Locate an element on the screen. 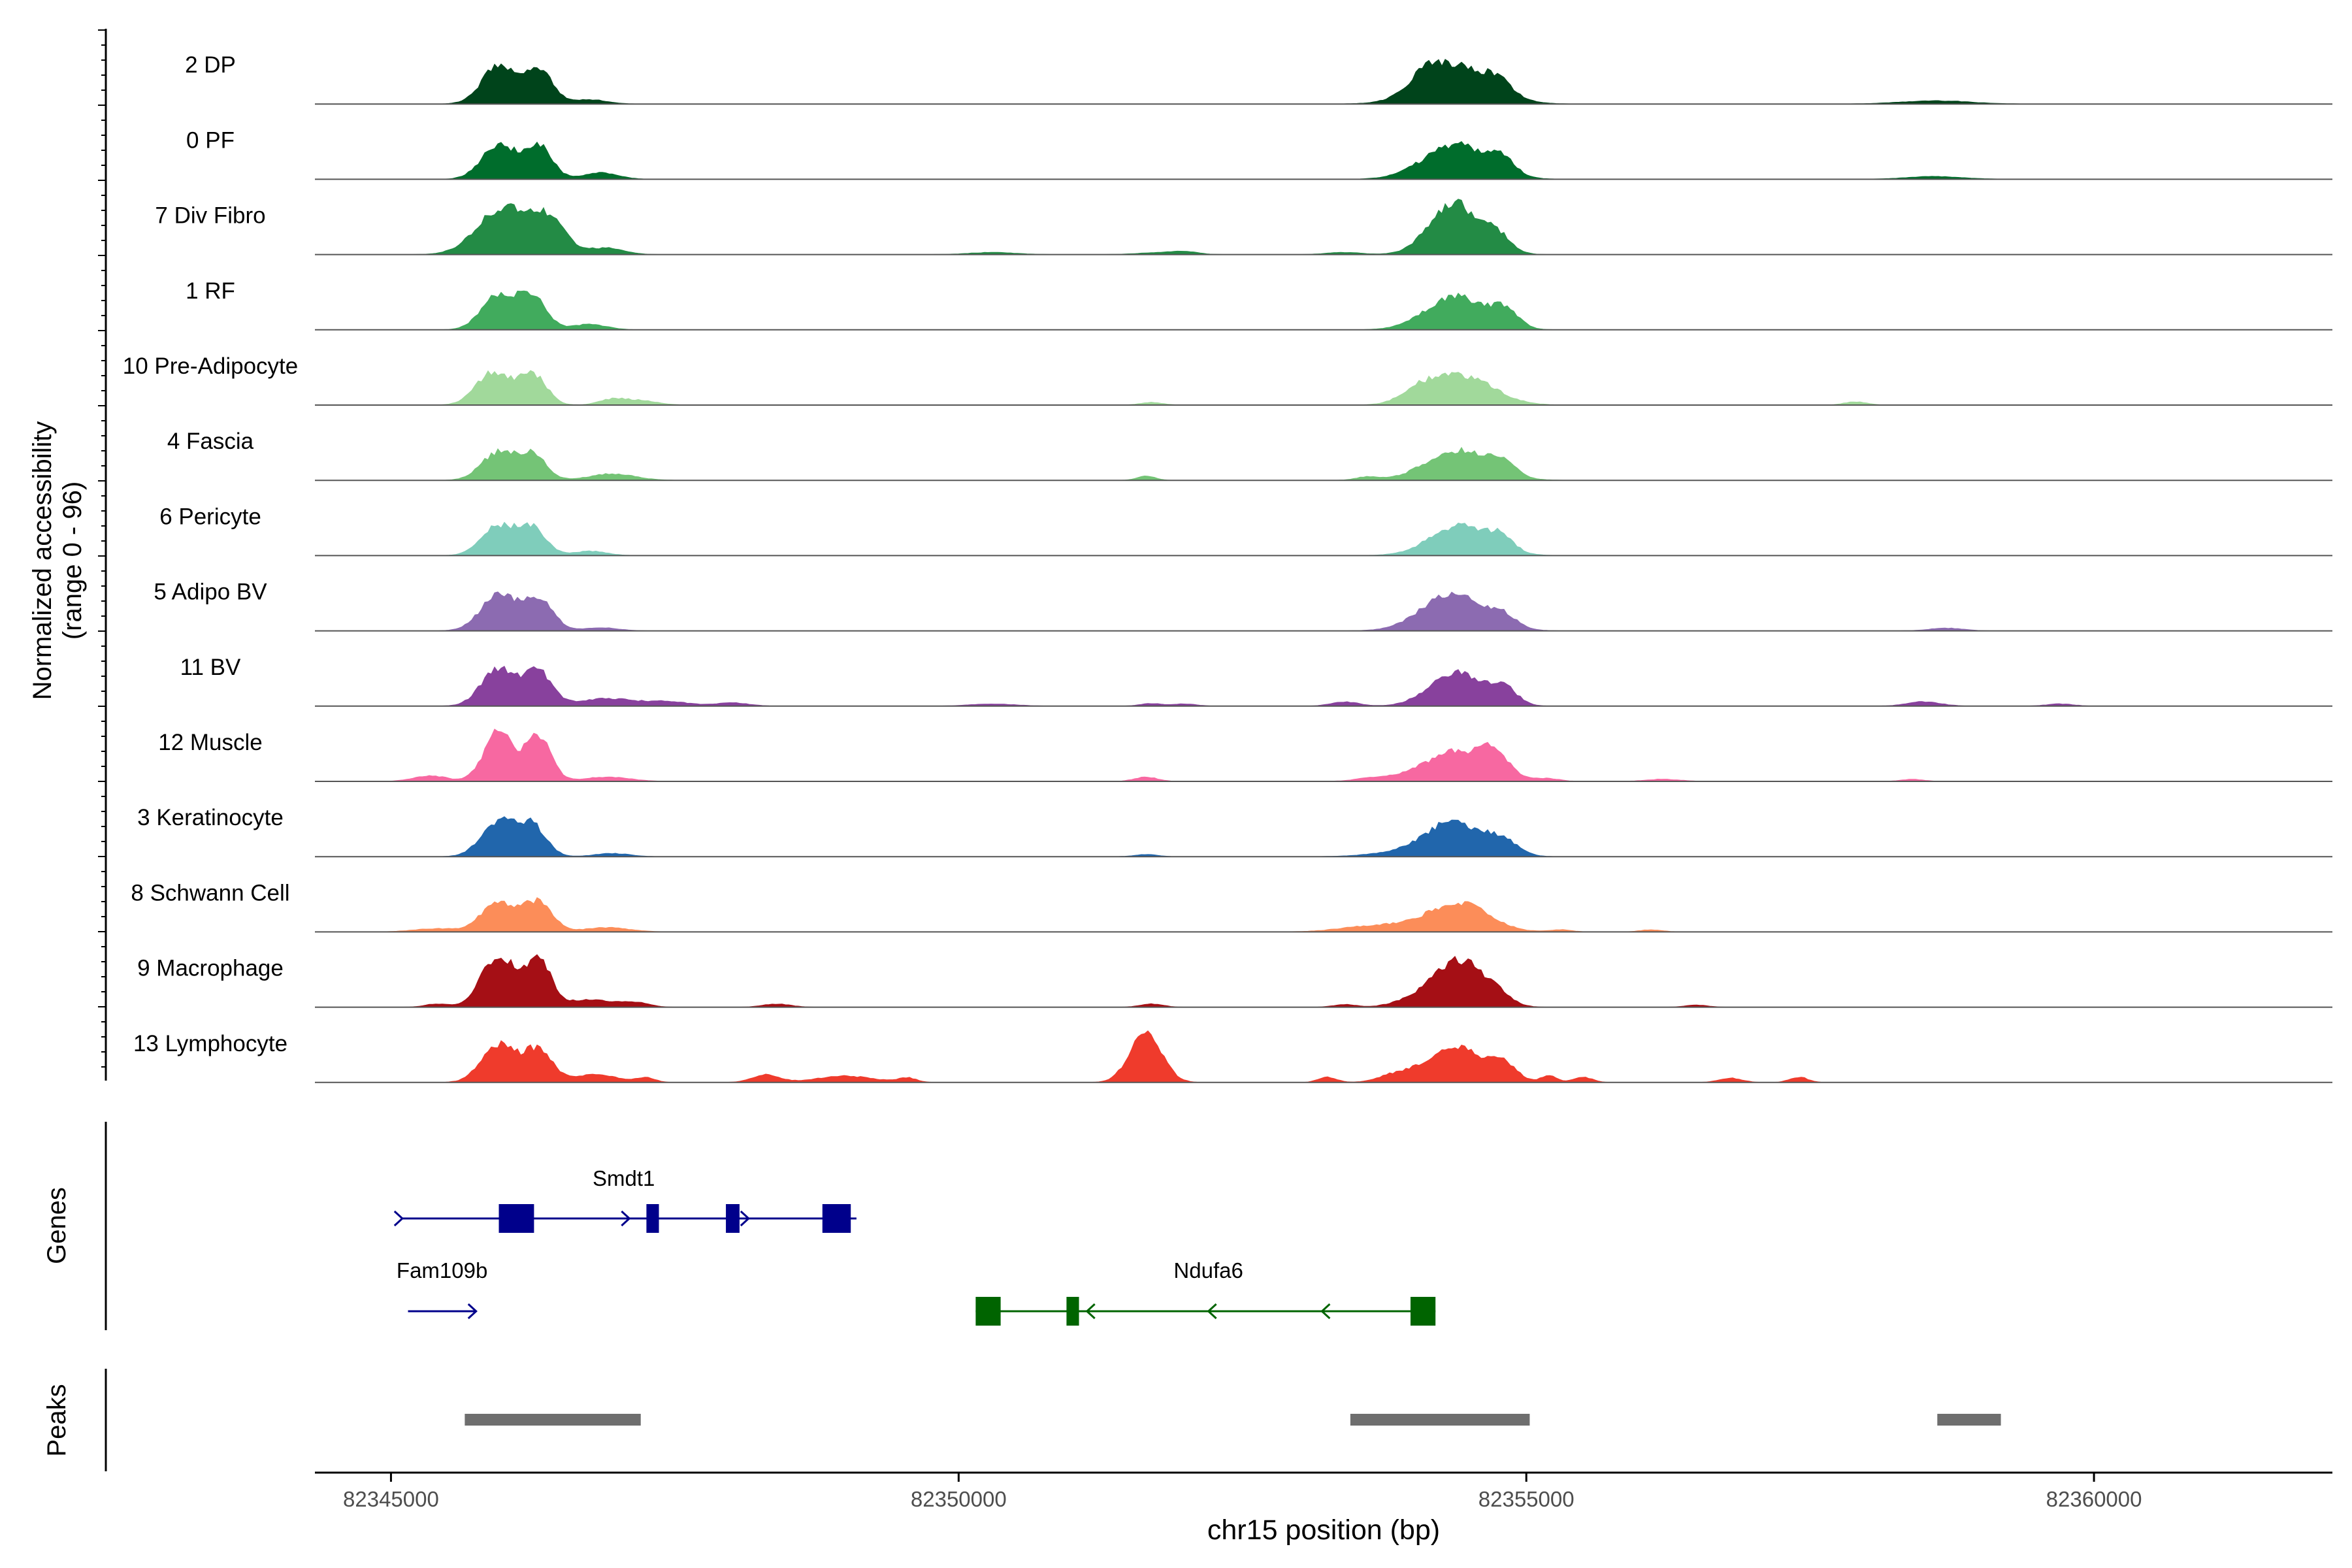 This screenshot has width=2352, height=1568. track-2: 0 PF is located at coordinates (1259, 153).